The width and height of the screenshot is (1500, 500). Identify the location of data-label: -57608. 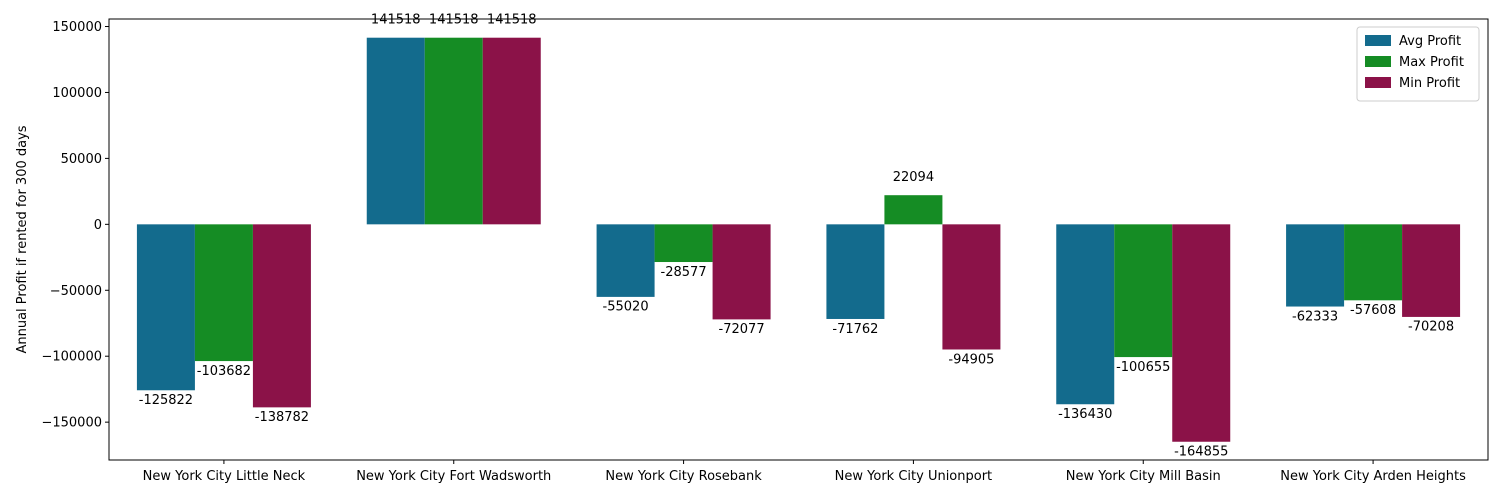
(1373, 310).